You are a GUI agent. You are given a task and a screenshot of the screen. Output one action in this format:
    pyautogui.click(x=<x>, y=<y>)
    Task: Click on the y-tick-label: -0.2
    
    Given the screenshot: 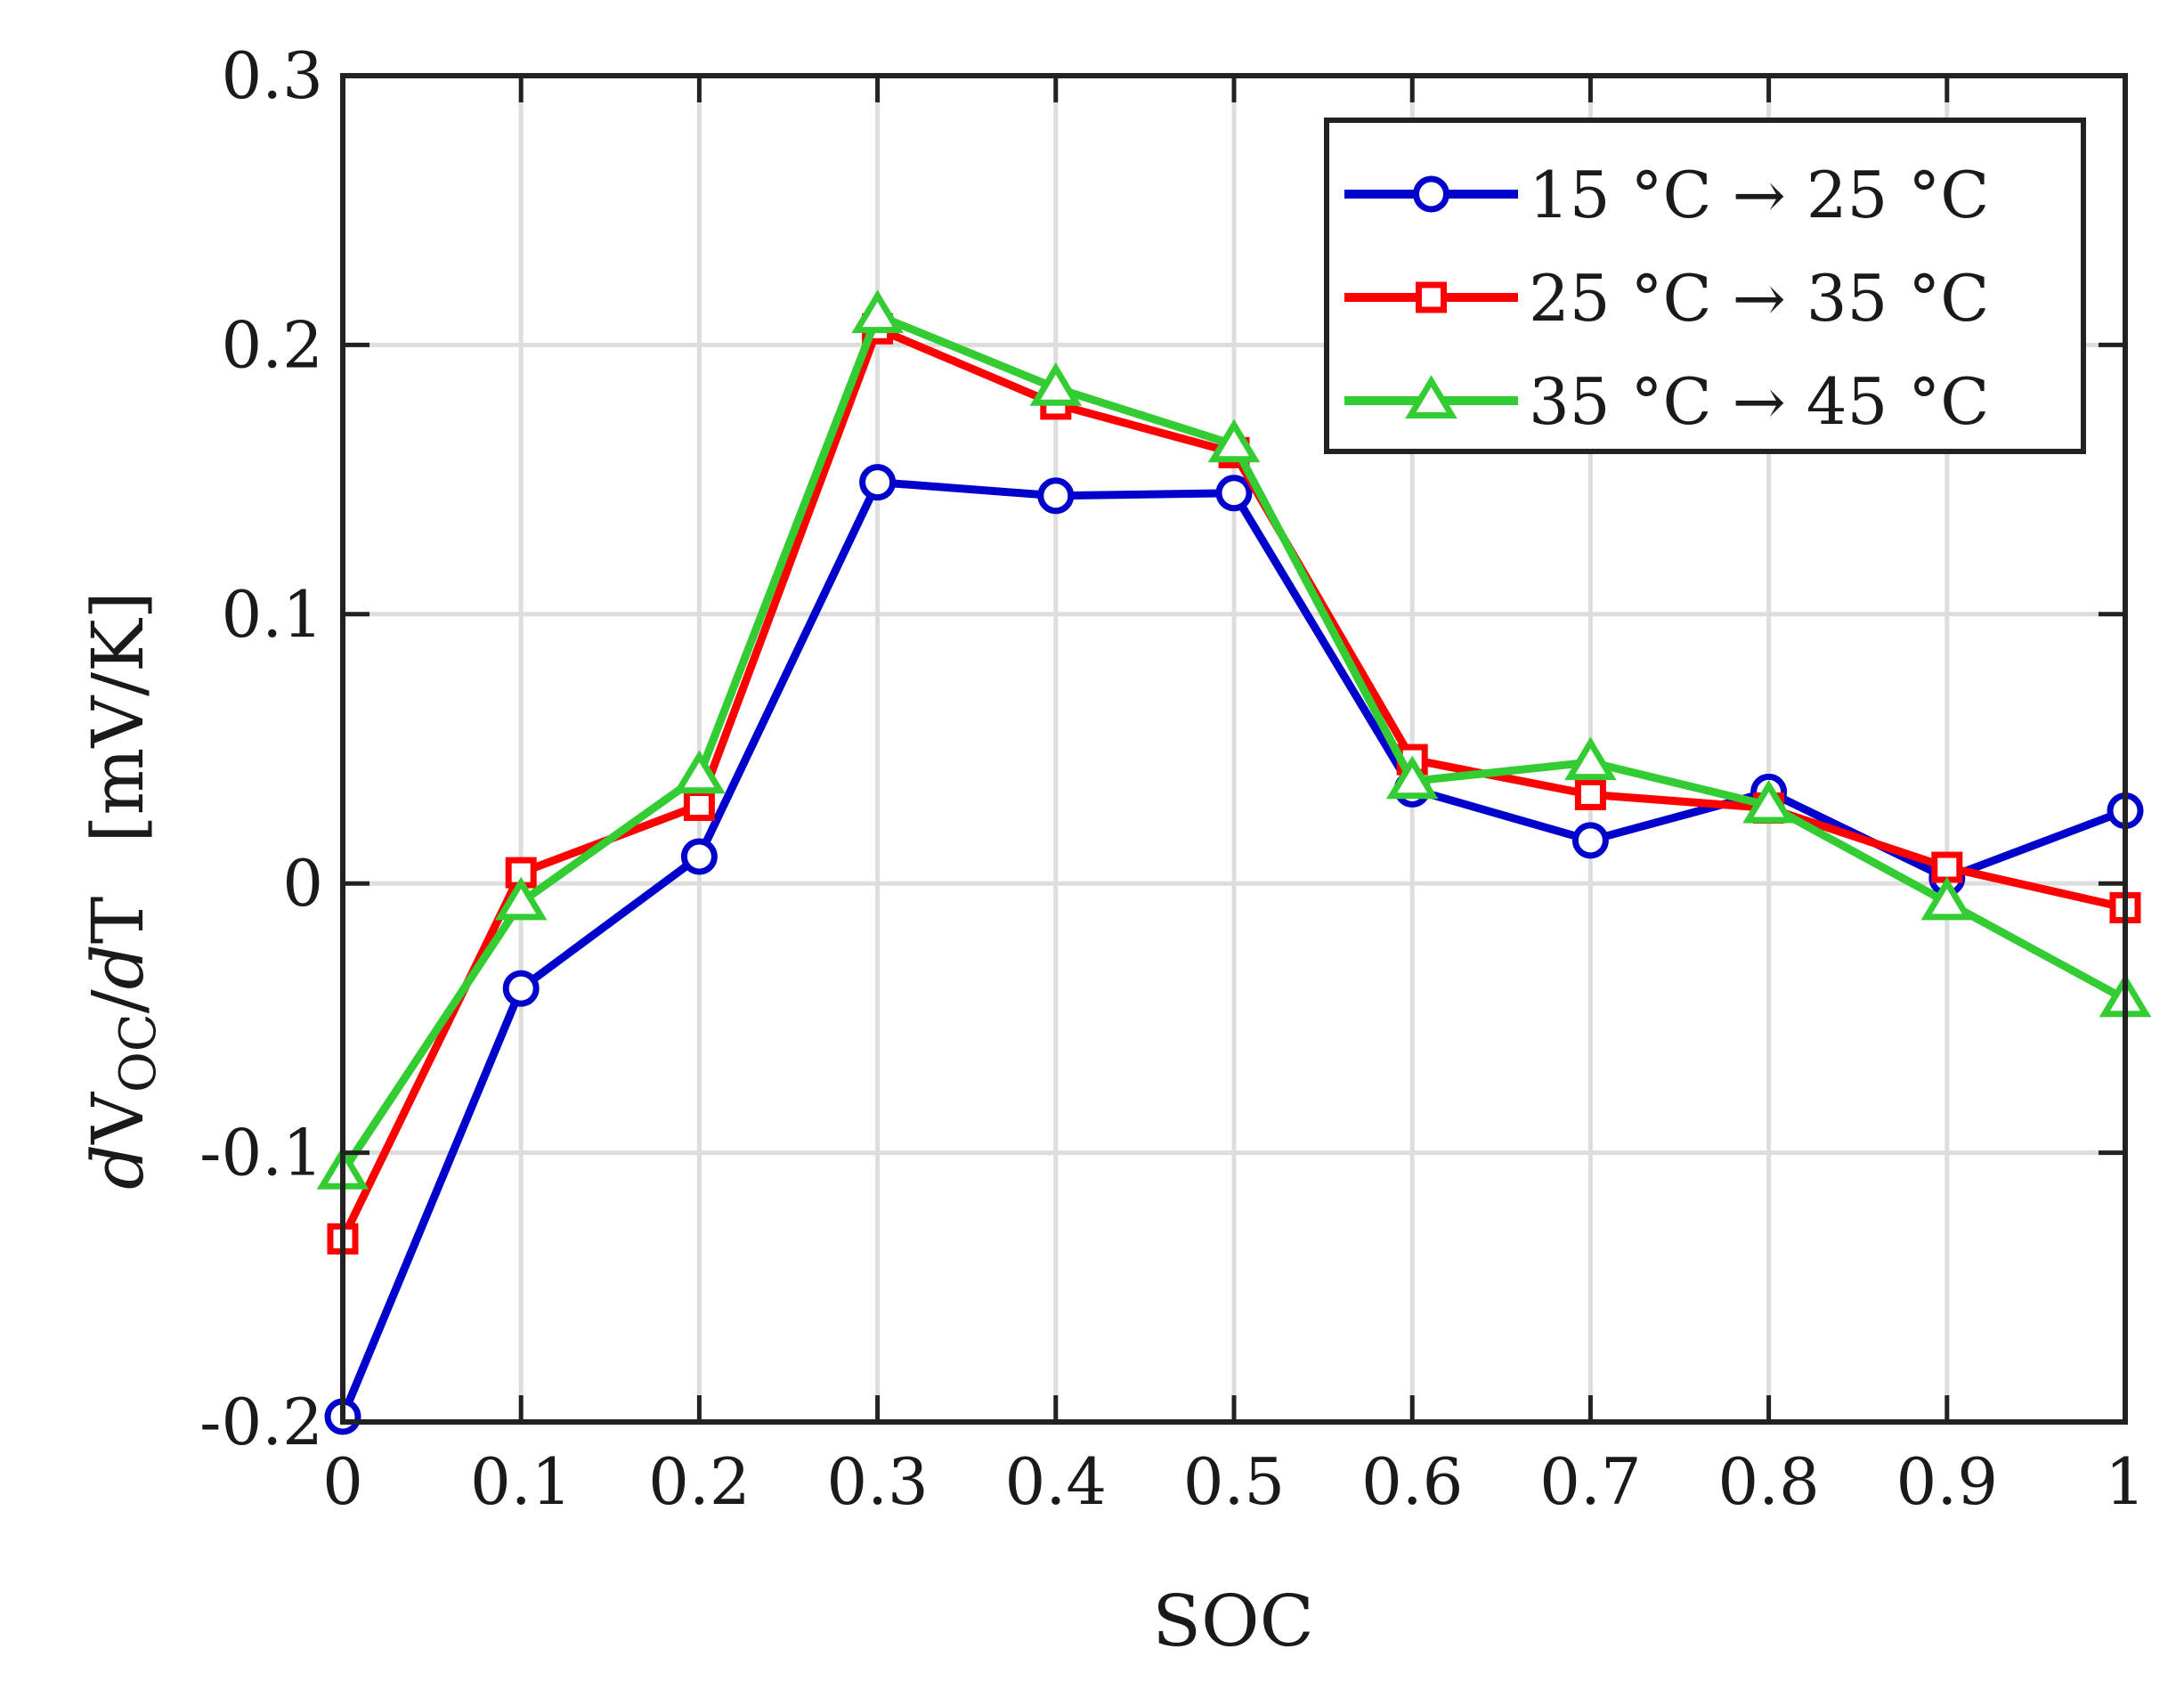 What is the action you would take?
    pyautogui.click(x=261, y=1422)
    